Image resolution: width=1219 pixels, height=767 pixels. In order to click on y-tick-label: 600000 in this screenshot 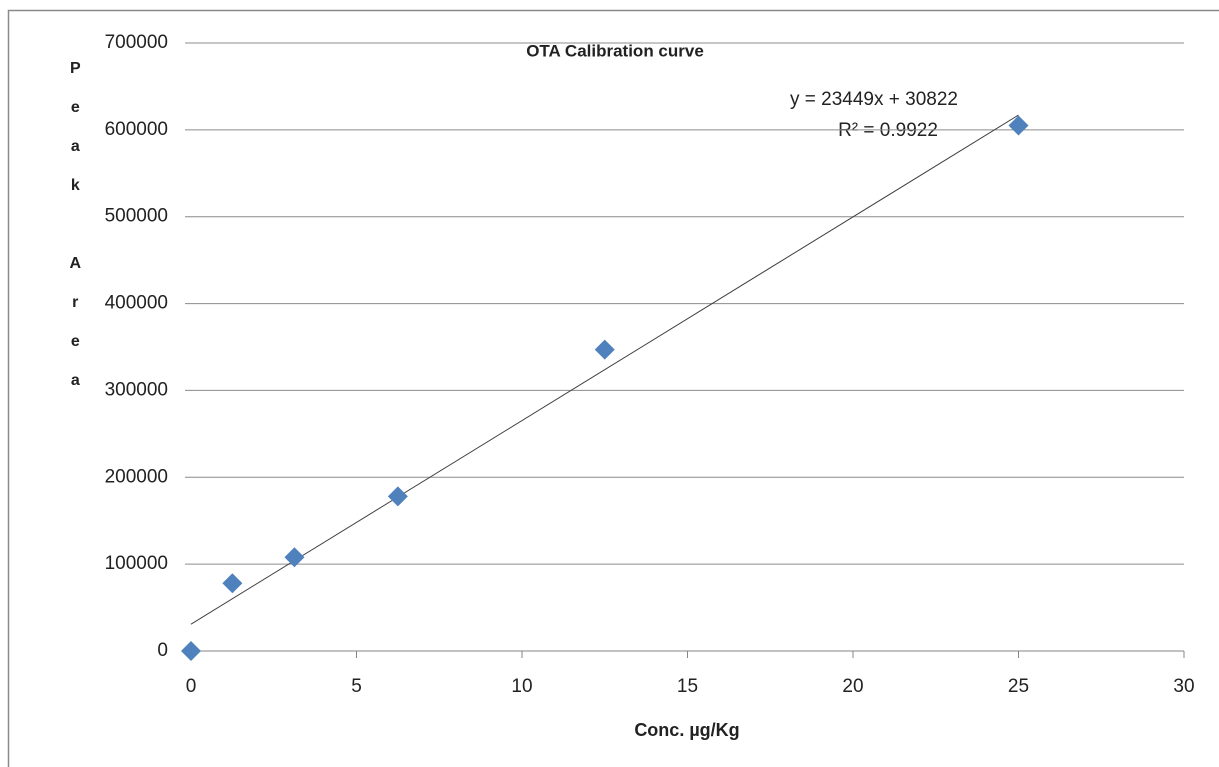, I will do `click(136, 129)`.